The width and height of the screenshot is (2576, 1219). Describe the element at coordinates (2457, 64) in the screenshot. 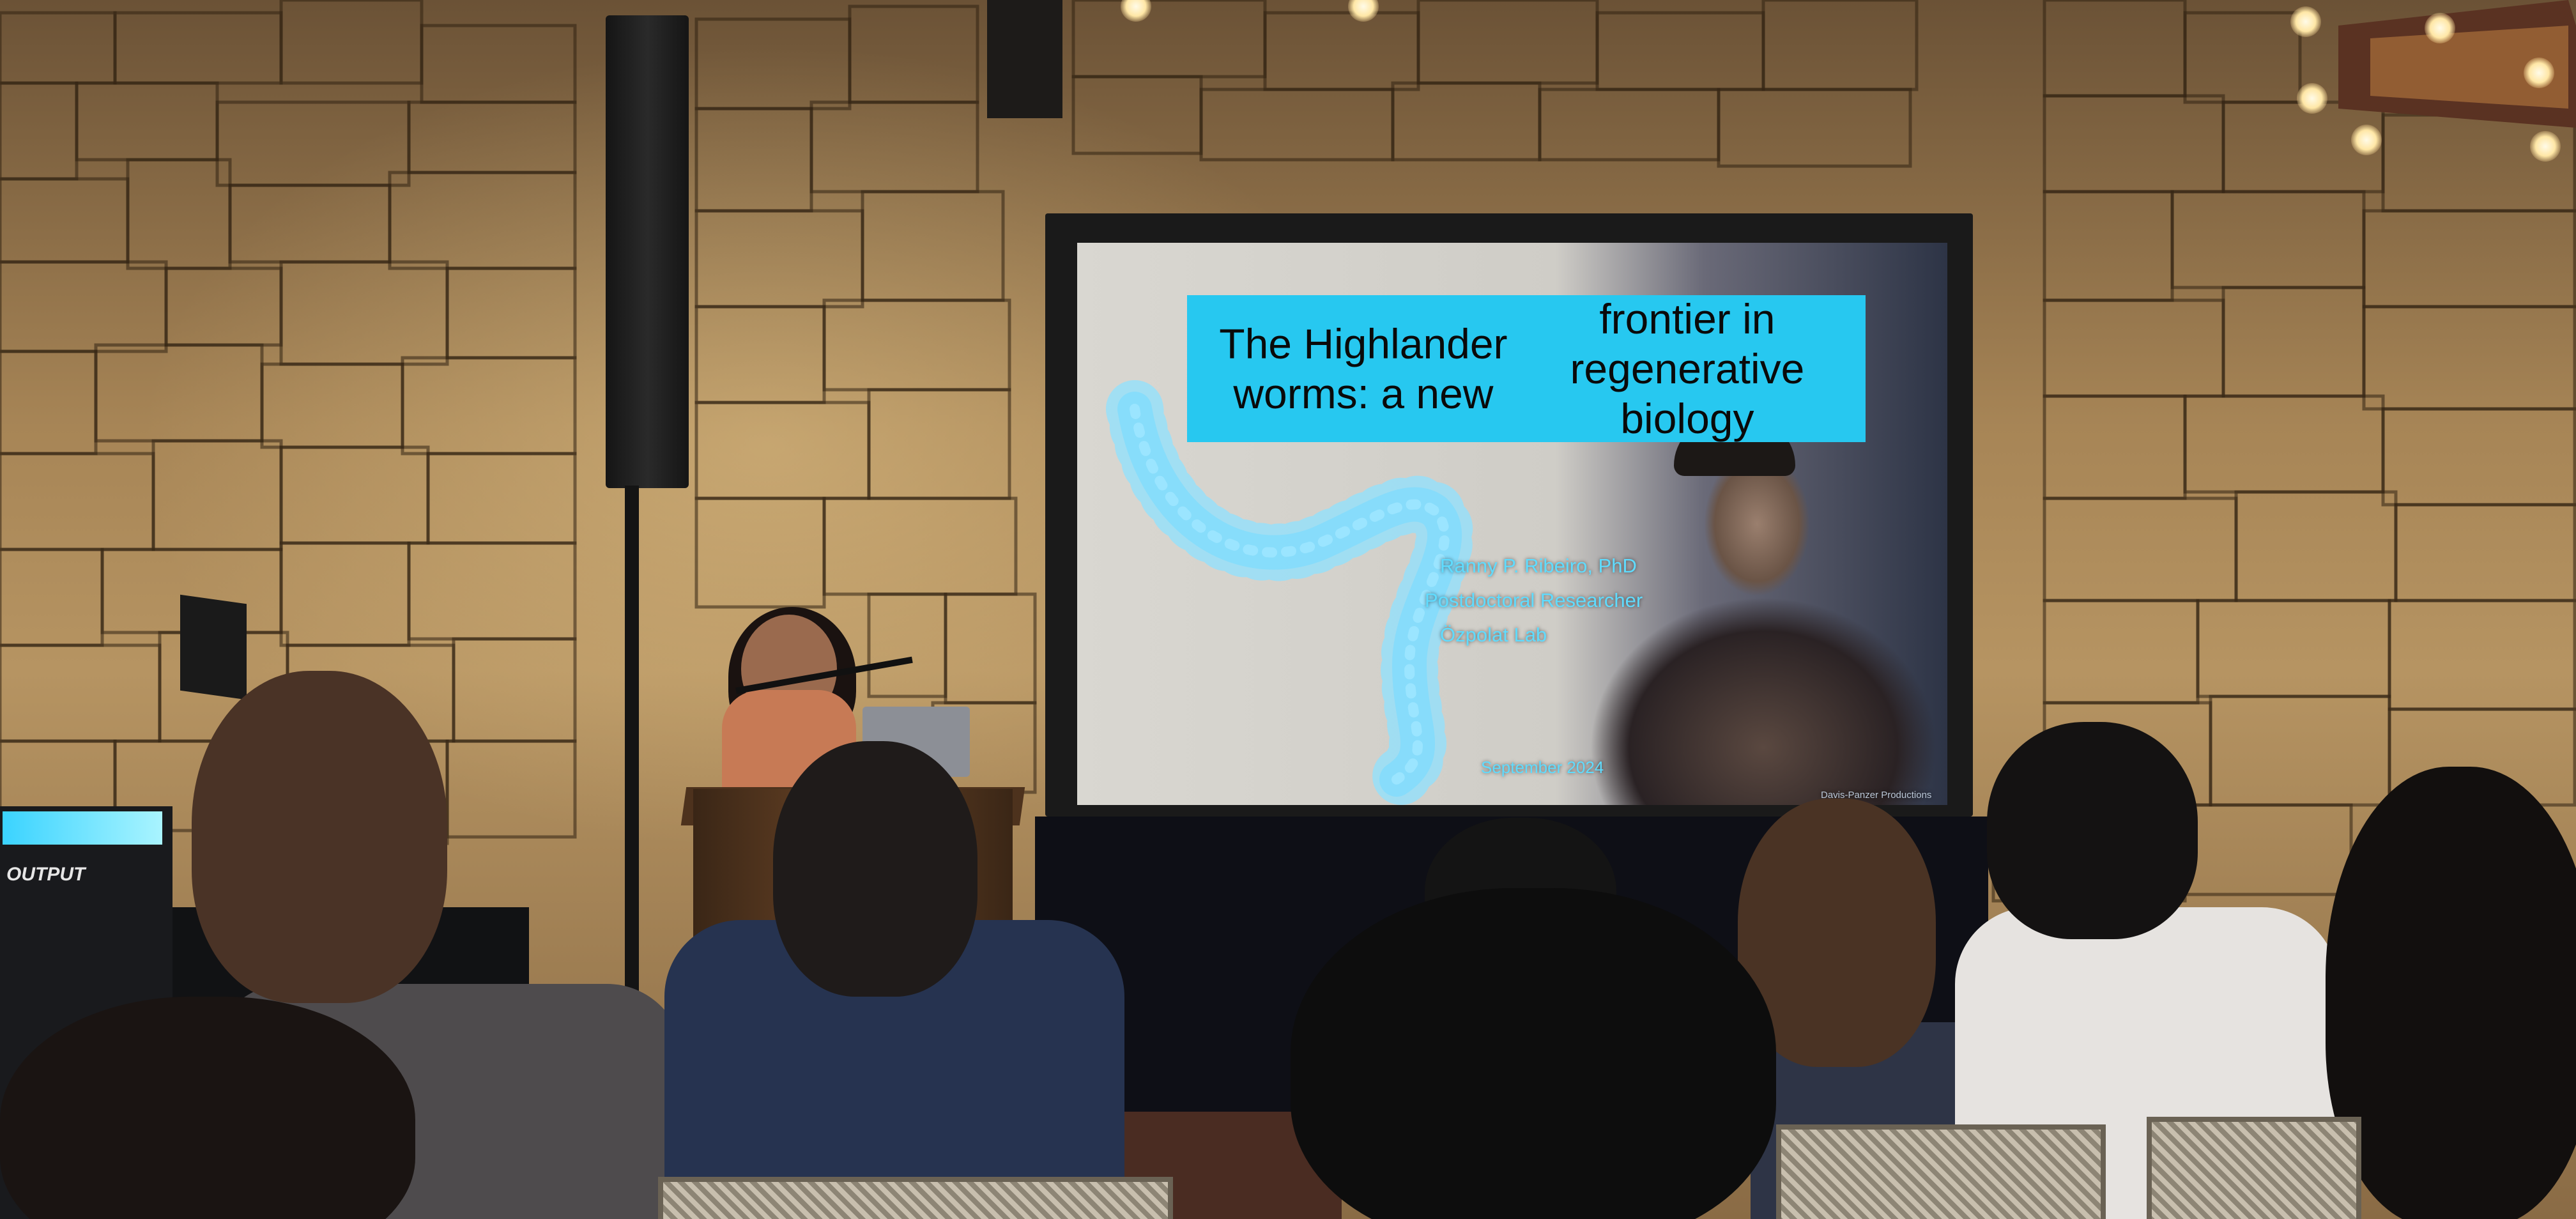

I see `chandelier` at that location.